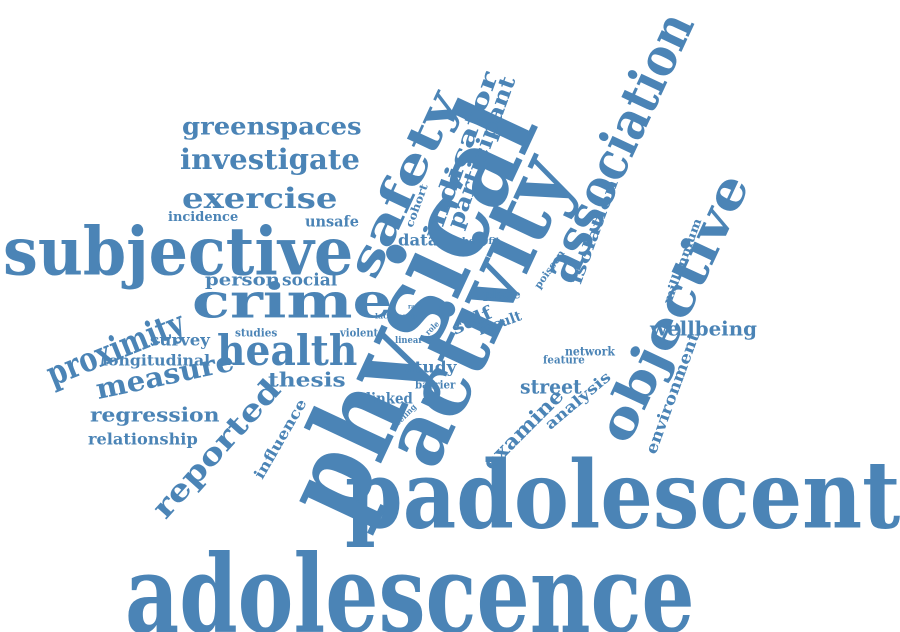  Describe the element at coordinates (156, 360) in the screenshot. I see `cloud-word-longitudinal: longitudinal` at that location.